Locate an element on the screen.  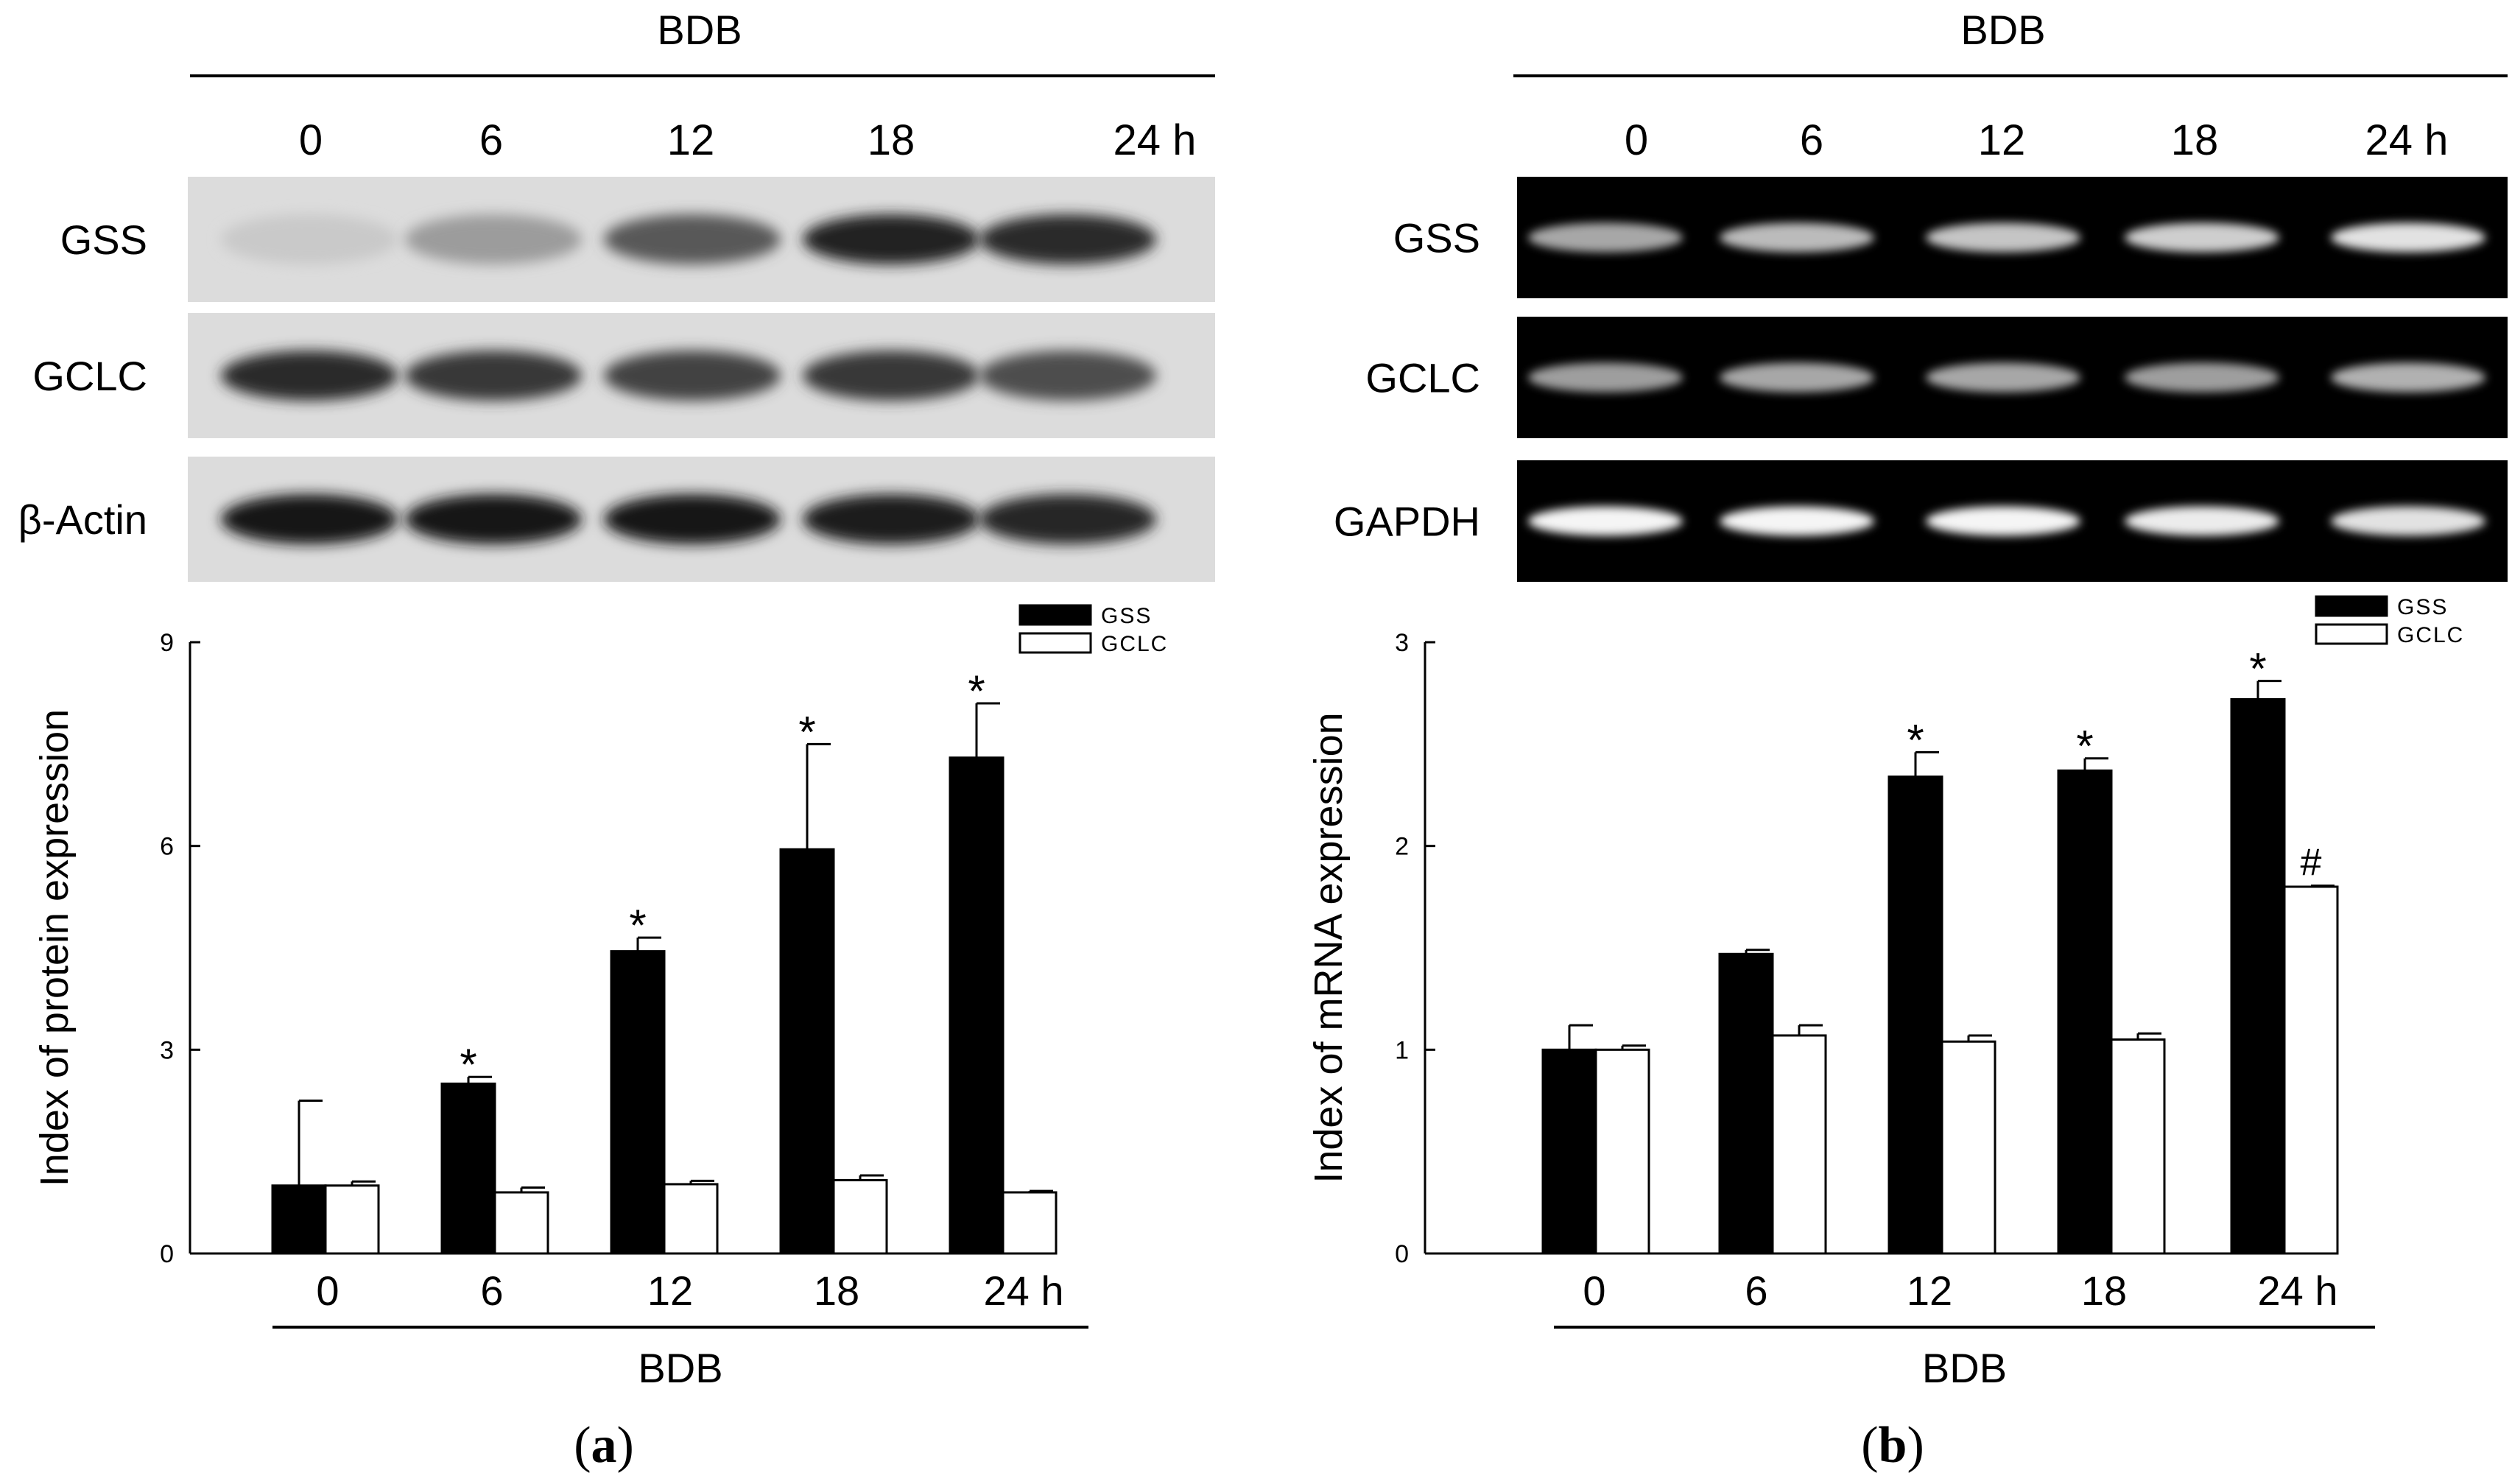
blot-row-label: β-Actin is located at coordinates (82, 520).